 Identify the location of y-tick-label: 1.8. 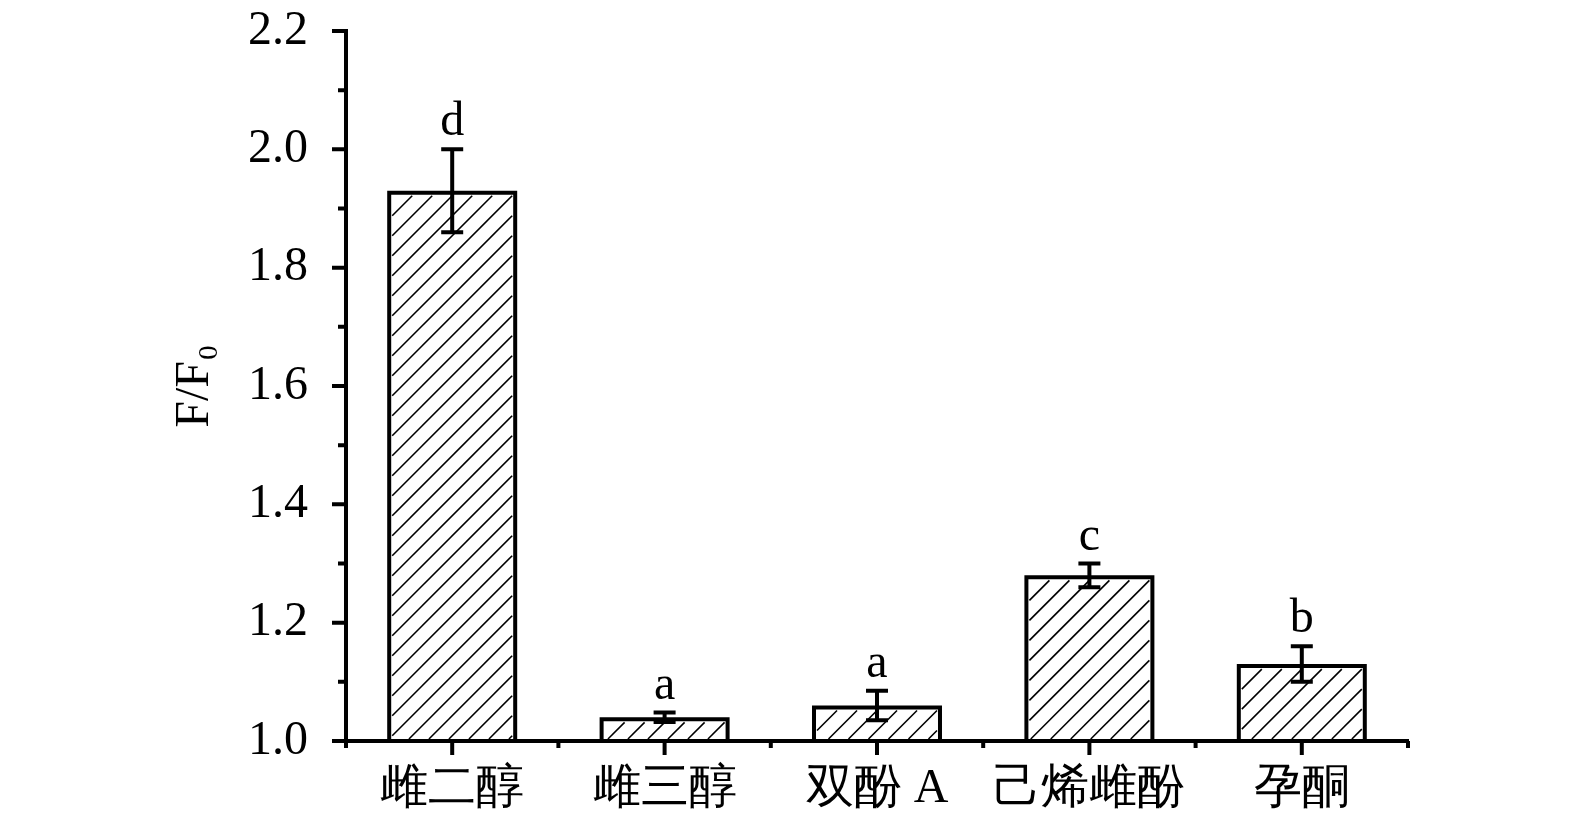
(278, 264).